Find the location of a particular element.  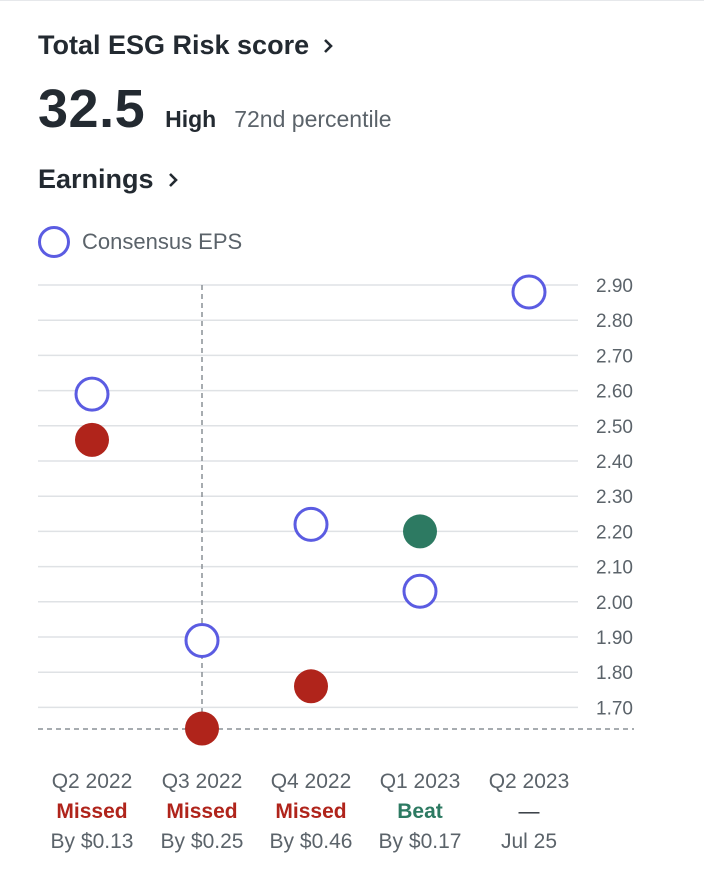

esg-score-row: 32.5 High 72nd percentile is located at coordinates (215, 109).